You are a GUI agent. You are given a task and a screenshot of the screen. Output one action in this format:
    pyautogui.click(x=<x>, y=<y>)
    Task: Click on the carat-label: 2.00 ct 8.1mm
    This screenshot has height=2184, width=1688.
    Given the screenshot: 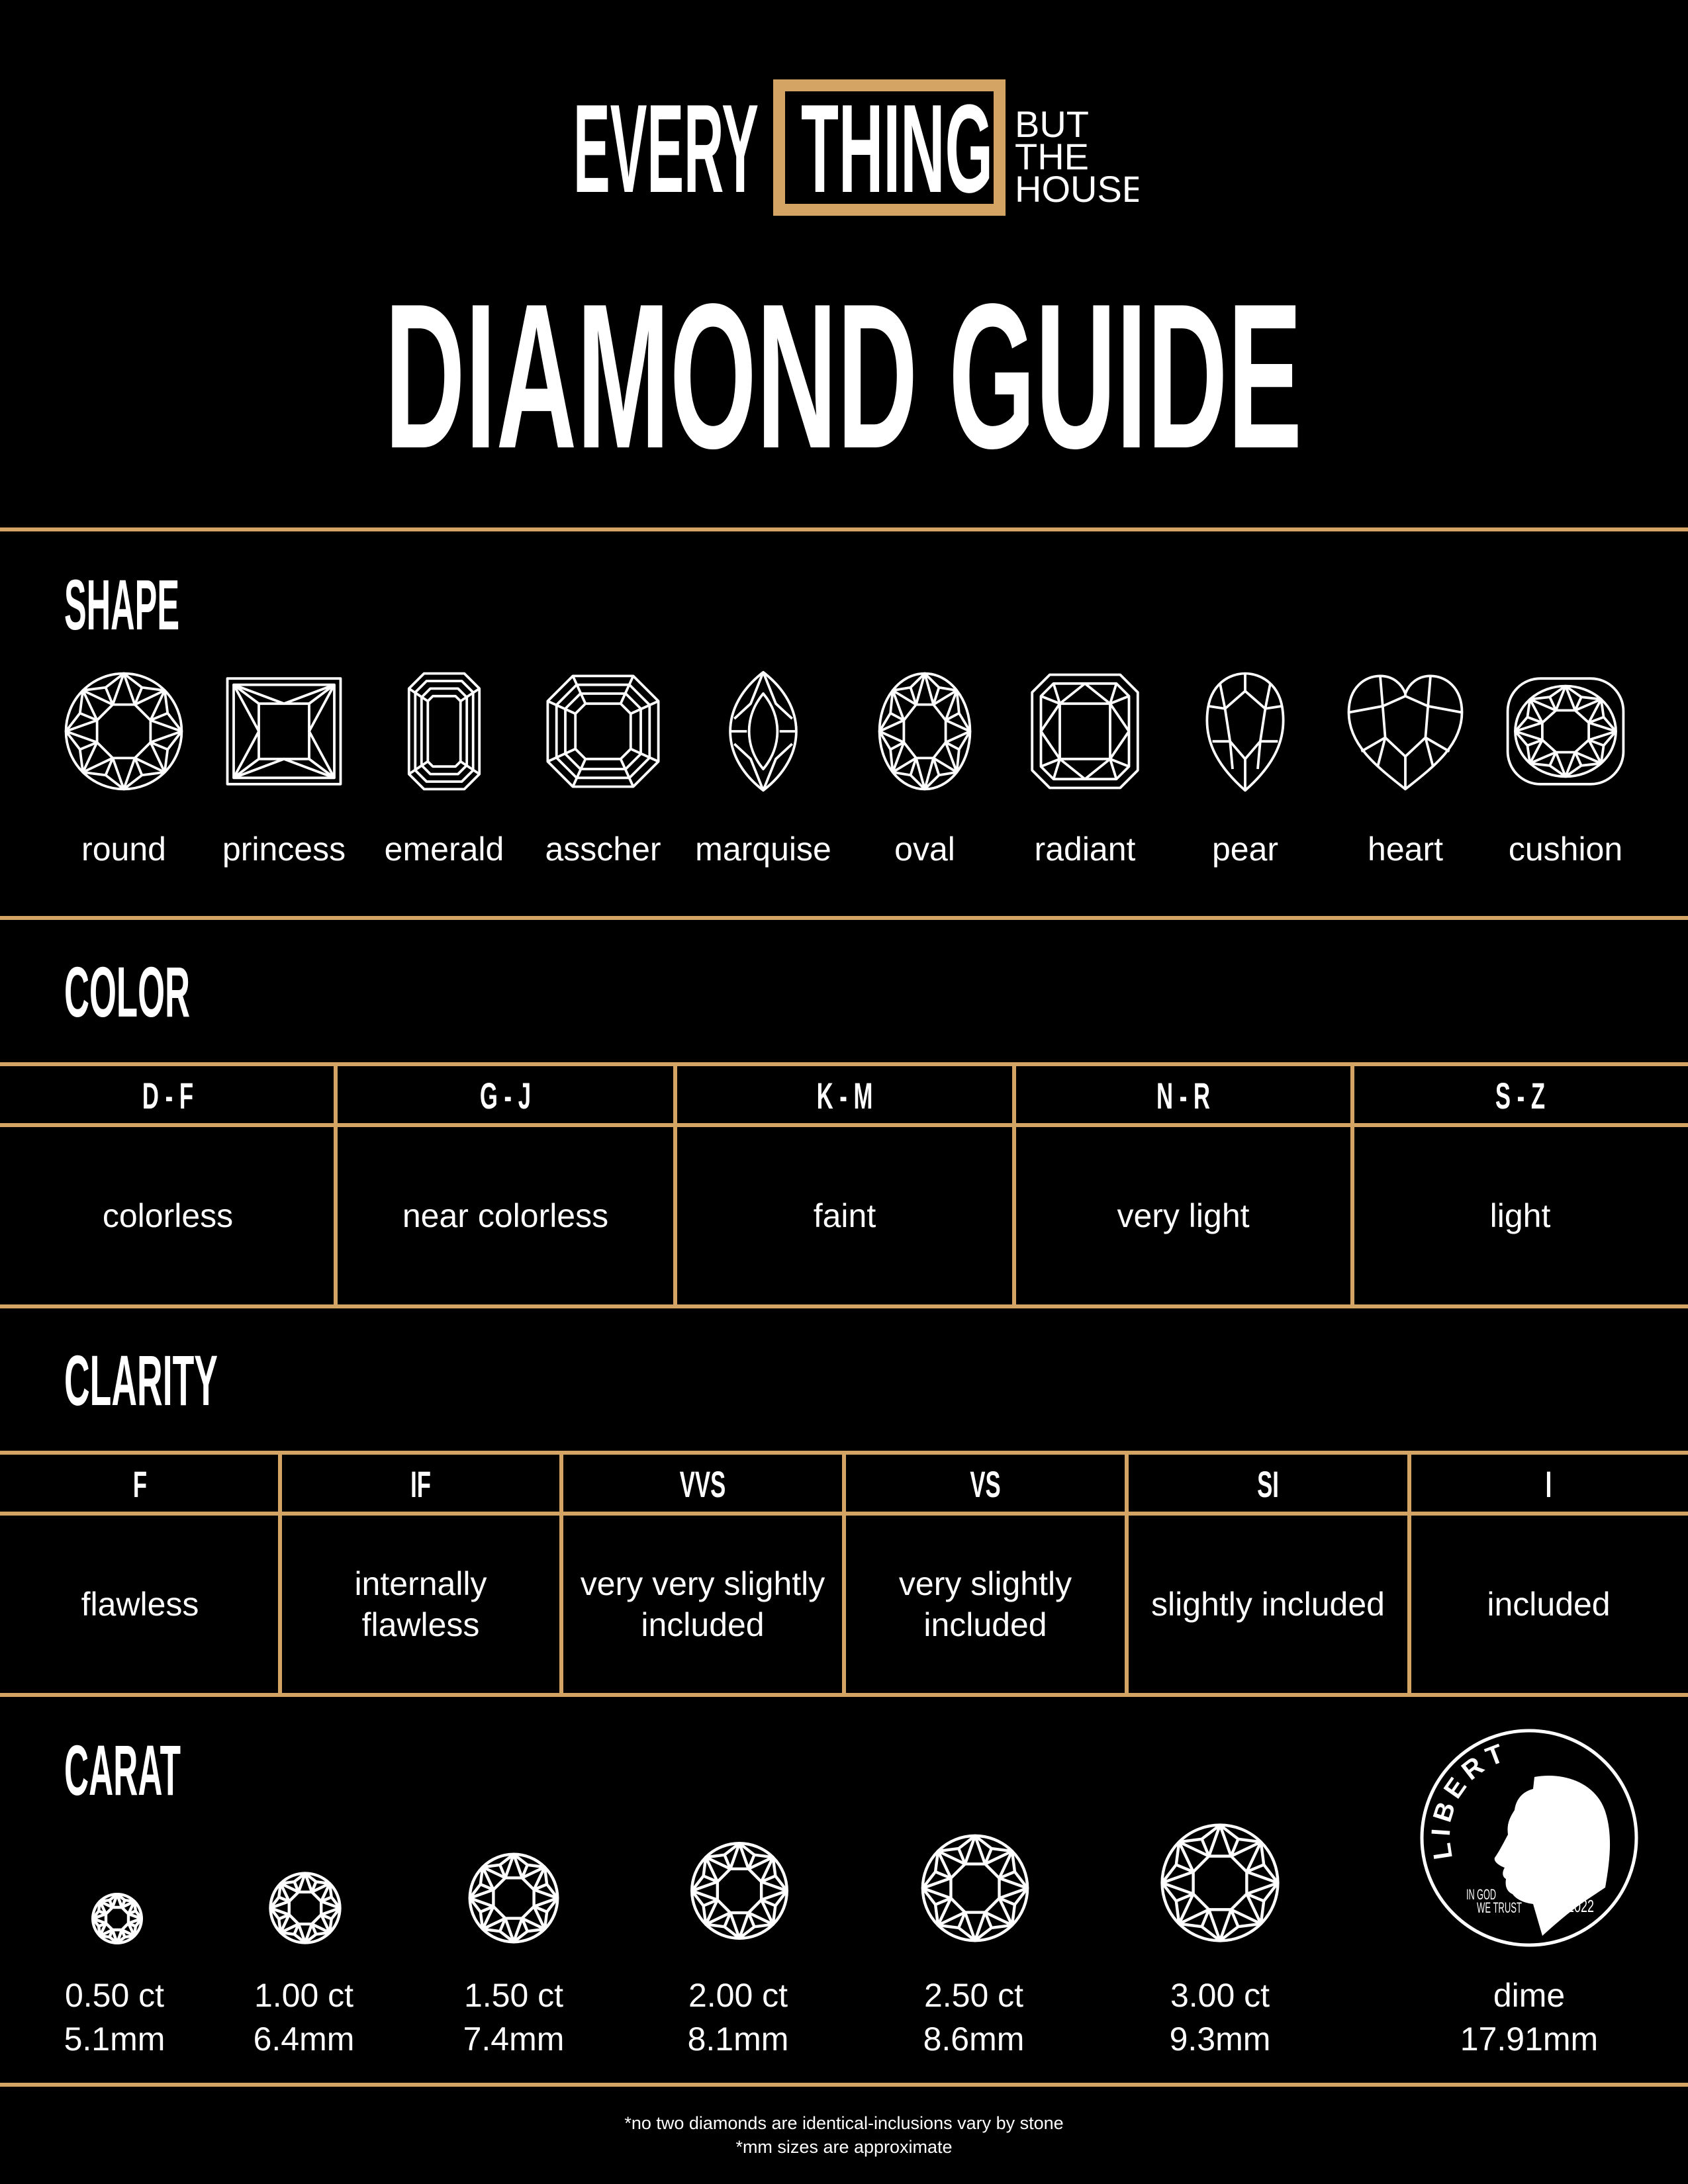 What is the action you would take?
    pyautogui.click(x=738, y=2017)
    